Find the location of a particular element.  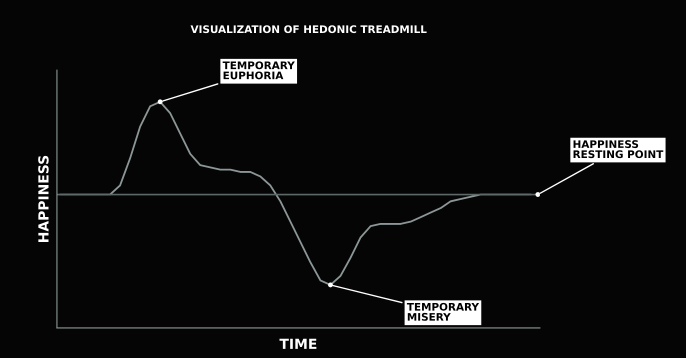

x-axis-title: TIME is located at coordinates (298, 343).